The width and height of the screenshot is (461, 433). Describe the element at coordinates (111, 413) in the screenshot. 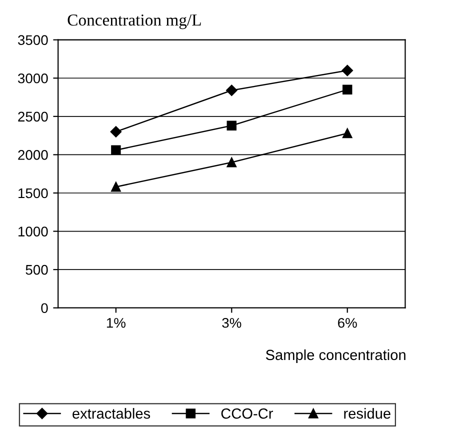

I see `legend-label: extractables` at that location.